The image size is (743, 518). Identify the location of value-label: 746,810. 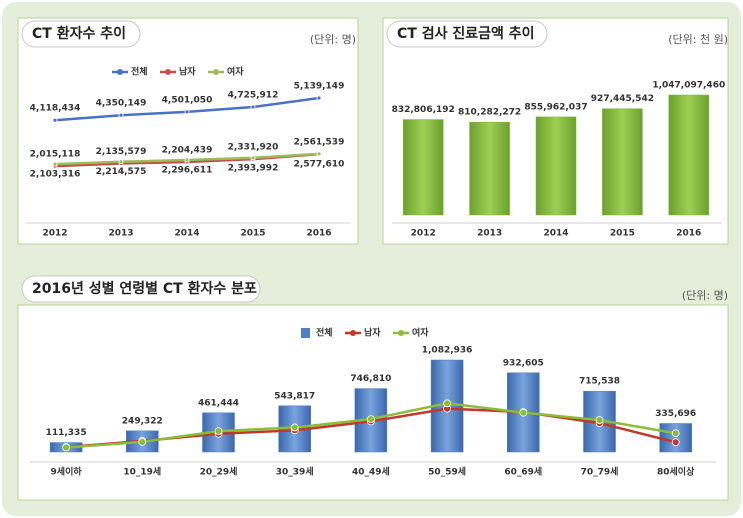
(370, 379).